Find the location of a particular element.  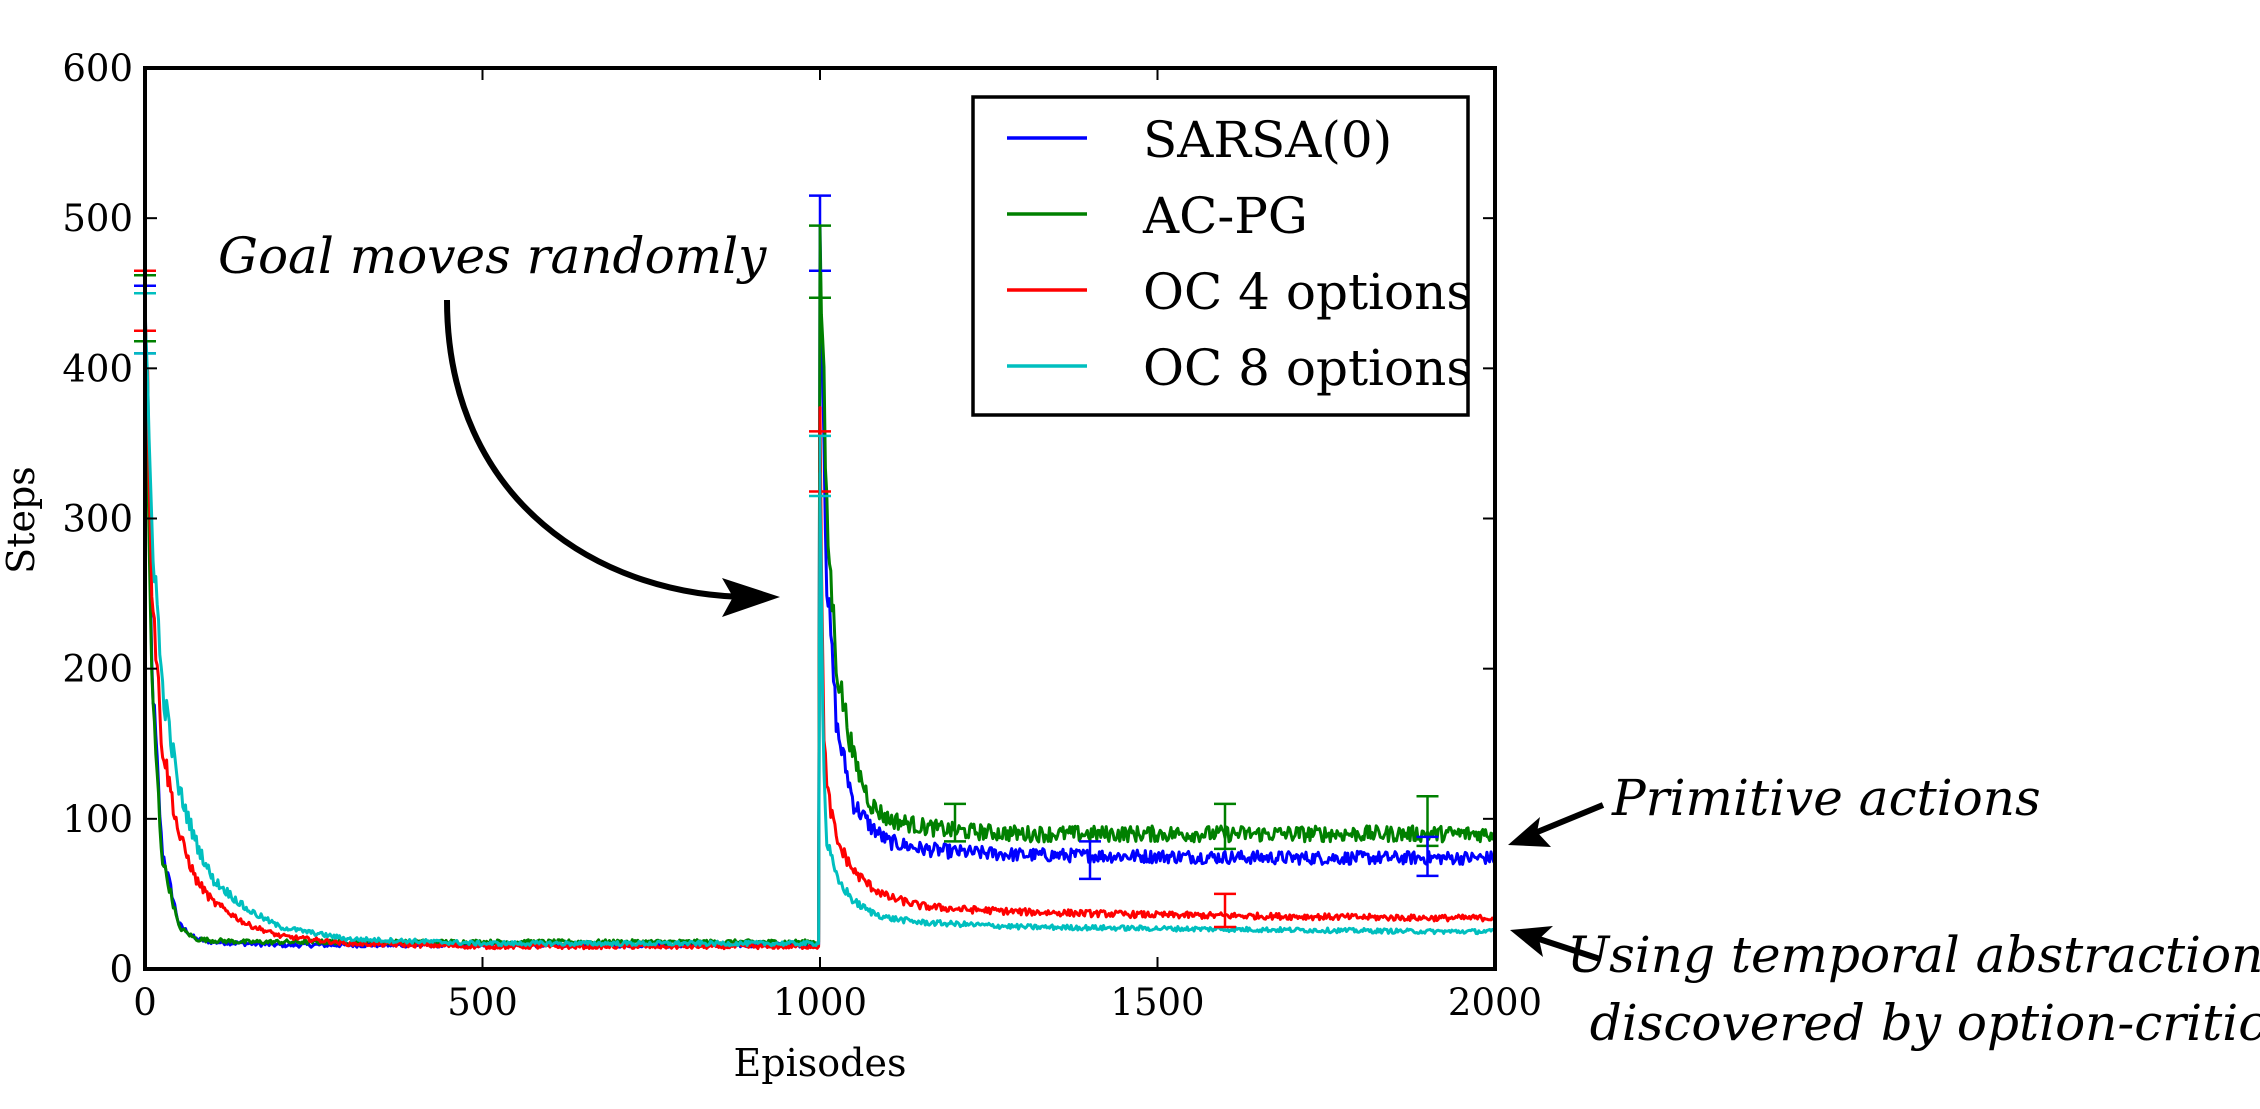

legend-label-oc4: OC 4 options is located at coordinates (1307, 292).